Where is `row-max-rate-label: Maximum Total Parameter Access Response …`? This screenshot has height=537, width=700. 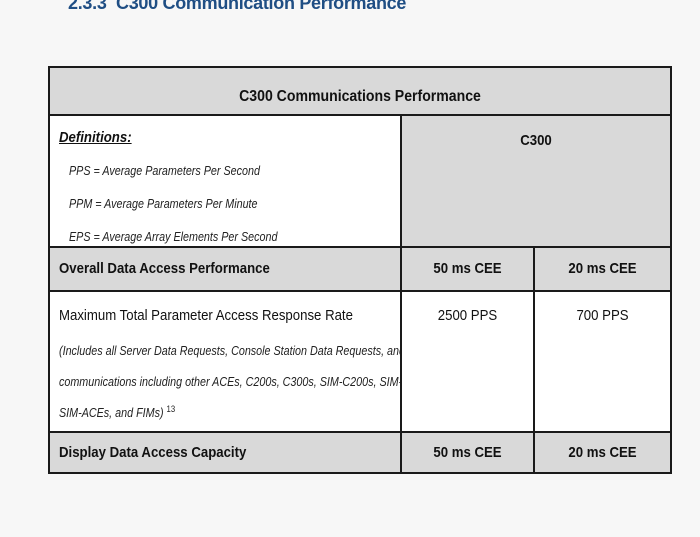
row-max-rate-label: Maximum Total Parameter Access Response … is located at coordinates (206, 315).